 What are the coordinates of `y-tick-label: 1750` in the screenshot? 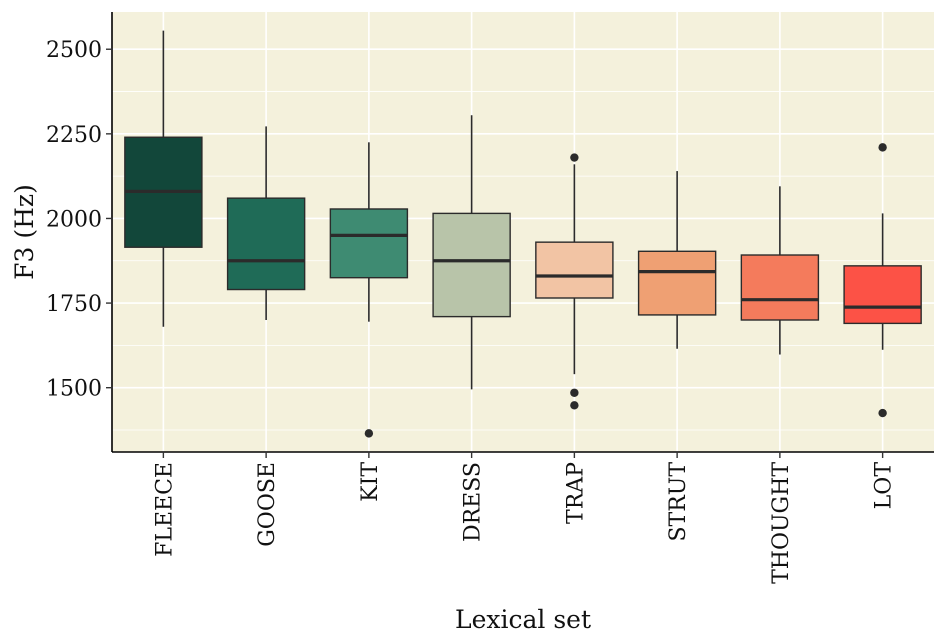 It's located at (74, 304).